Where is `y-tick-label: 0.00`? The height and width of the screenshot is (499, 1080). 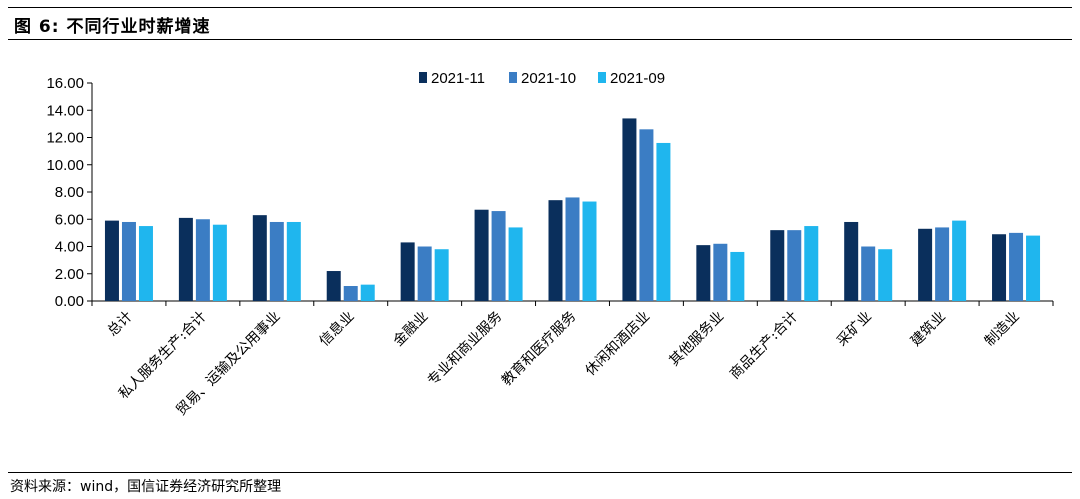
y-tick-label: 0.00 is located at coordinates (69, 301).